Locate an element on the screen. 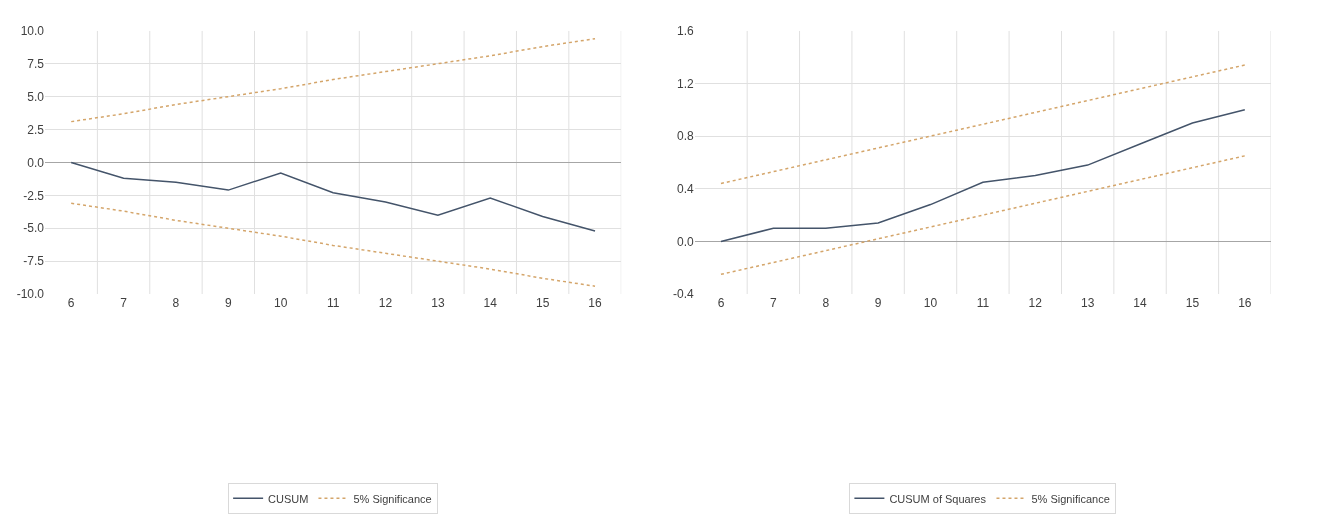  y-tick-label: 7.5 is located at coordinates (36, 63).